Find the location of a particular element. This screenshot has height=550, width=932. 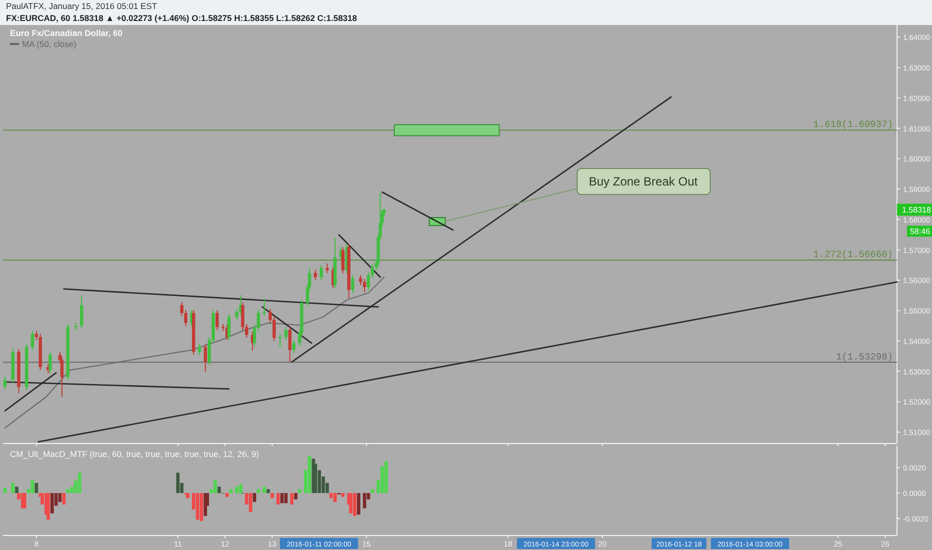

text: FX:EURCAD, 60 1.58318 ▲ +0.02273 (+1.46%) O:1.58275 H:1.58355 L:1.58262 C:1.58318 is located at coordinates (182, 18).